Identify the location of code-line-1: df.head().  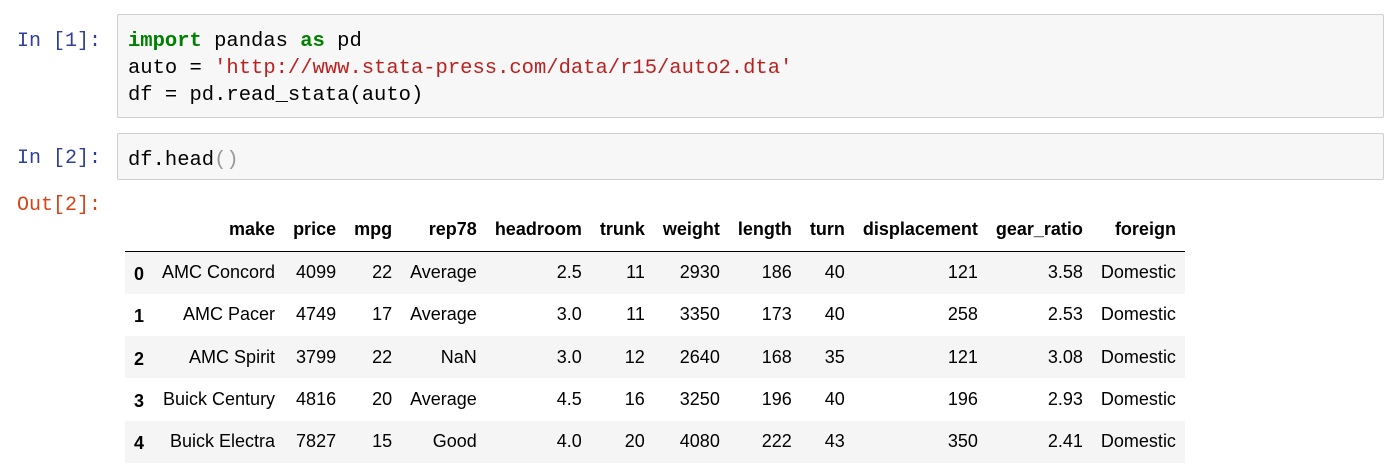
(750, 160).